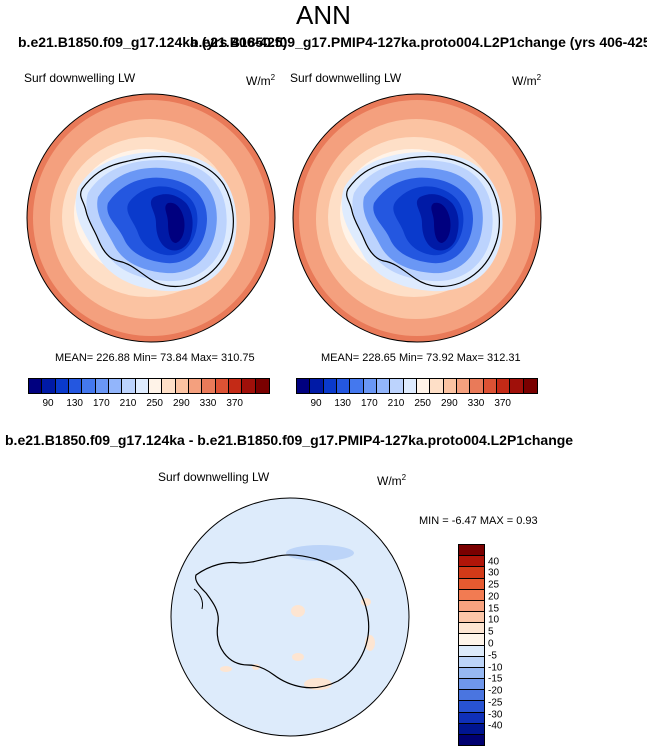 The image size is (647, 751). I want to click on left-colorbar-ticks: 90 130 170 210 250 290 330 370, so click(148, 405).